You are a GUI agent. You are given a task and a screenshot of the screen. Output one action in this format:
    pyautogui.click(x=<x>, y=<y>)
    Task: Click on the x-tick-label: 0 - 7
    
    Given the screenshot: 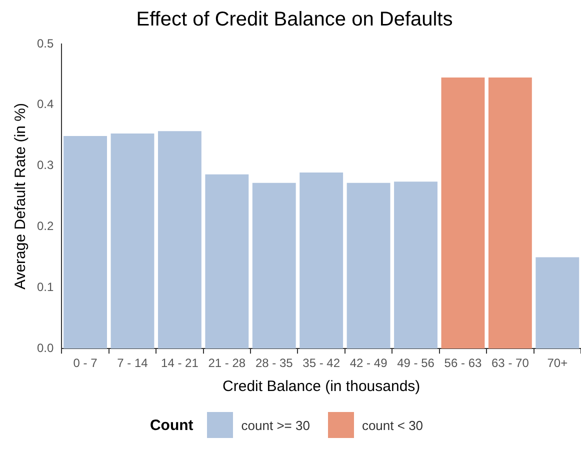 What is the action you would take?
    pyautogui.click(x=85, y=363)
    